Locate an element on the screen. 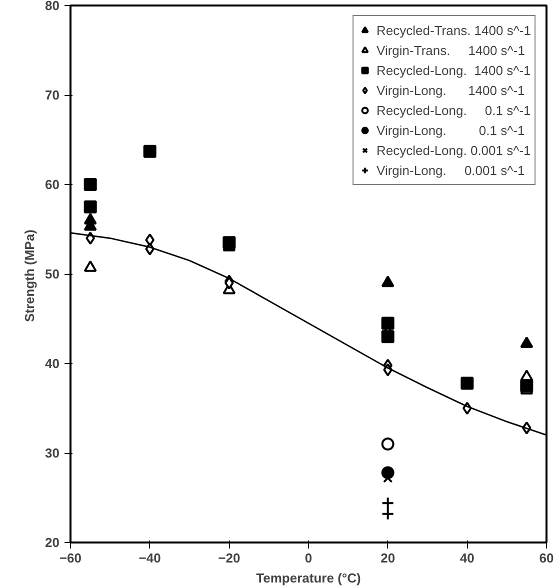 This screenshot has width=560, height=588. y-tick-label: 60 is located at coordinates (52, 184).